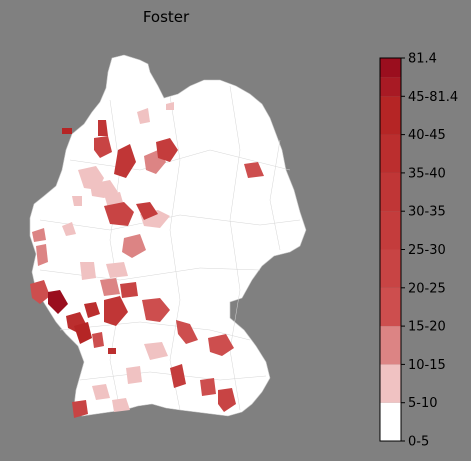 This screenshot has width=471, height=461. I want to click on colorbar-tick-label: 5-10, so click(423, 403).